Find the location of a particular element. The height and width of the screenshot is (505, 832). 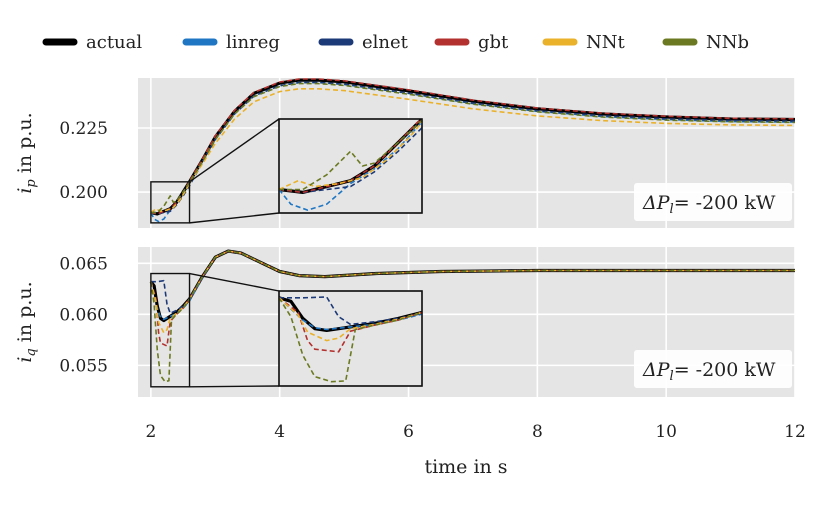

top-annot-delta: ΔP is located at coordinates (656, 203).